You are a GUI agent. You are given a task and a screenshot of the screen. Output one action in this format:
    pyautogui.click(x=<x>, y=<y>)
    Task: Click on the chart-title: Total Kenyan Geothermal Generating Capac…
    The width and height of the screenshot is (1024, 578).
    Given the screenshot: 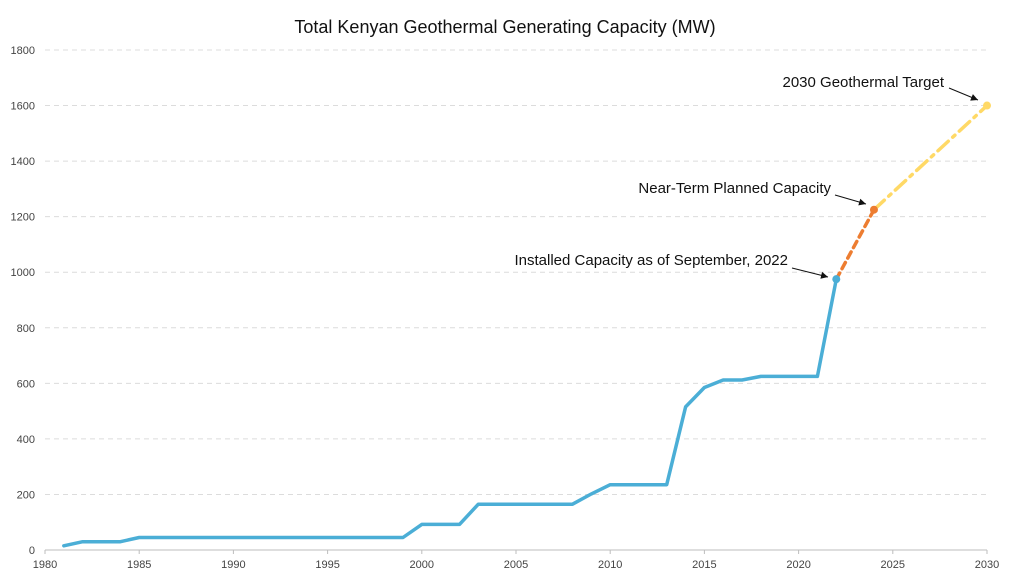 What is the action you would take?
    pyautogui.click(x=504, y=27)
    